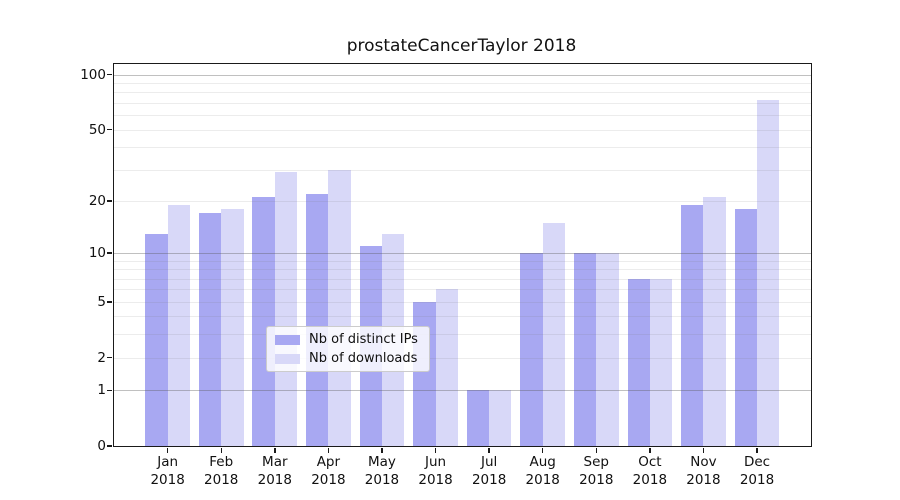  I want to click on y-tick-label-0: 0, so click(101, 446).